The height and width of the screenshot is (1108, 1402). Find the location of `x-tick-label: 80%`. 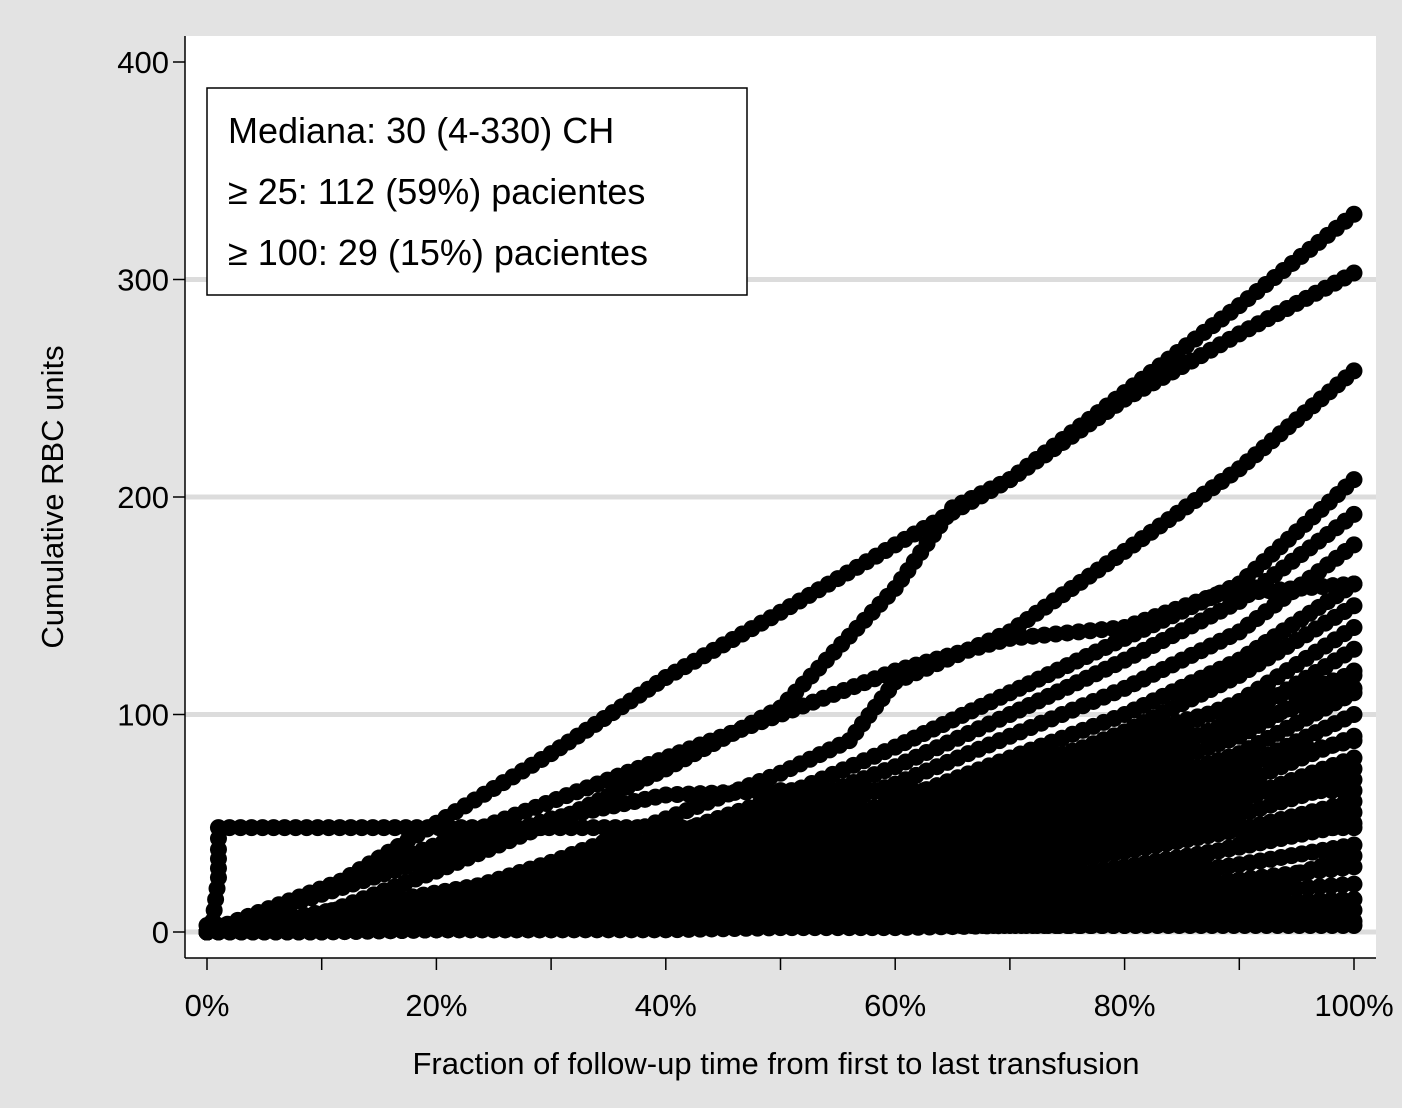

x-tick-label: 80% is located at coordinates (1125, 1005).